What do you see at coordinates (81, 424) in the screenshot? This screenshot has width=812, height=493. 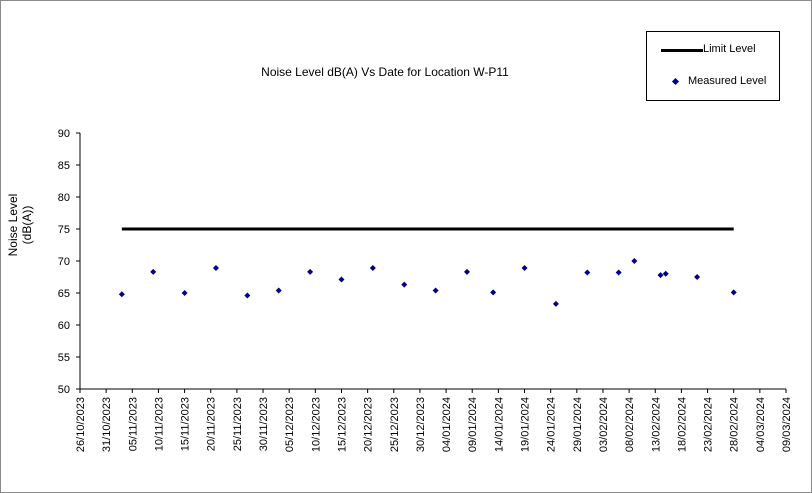 I see `x-tick-label: 26/10/2023` at bounding box center [81, 424].